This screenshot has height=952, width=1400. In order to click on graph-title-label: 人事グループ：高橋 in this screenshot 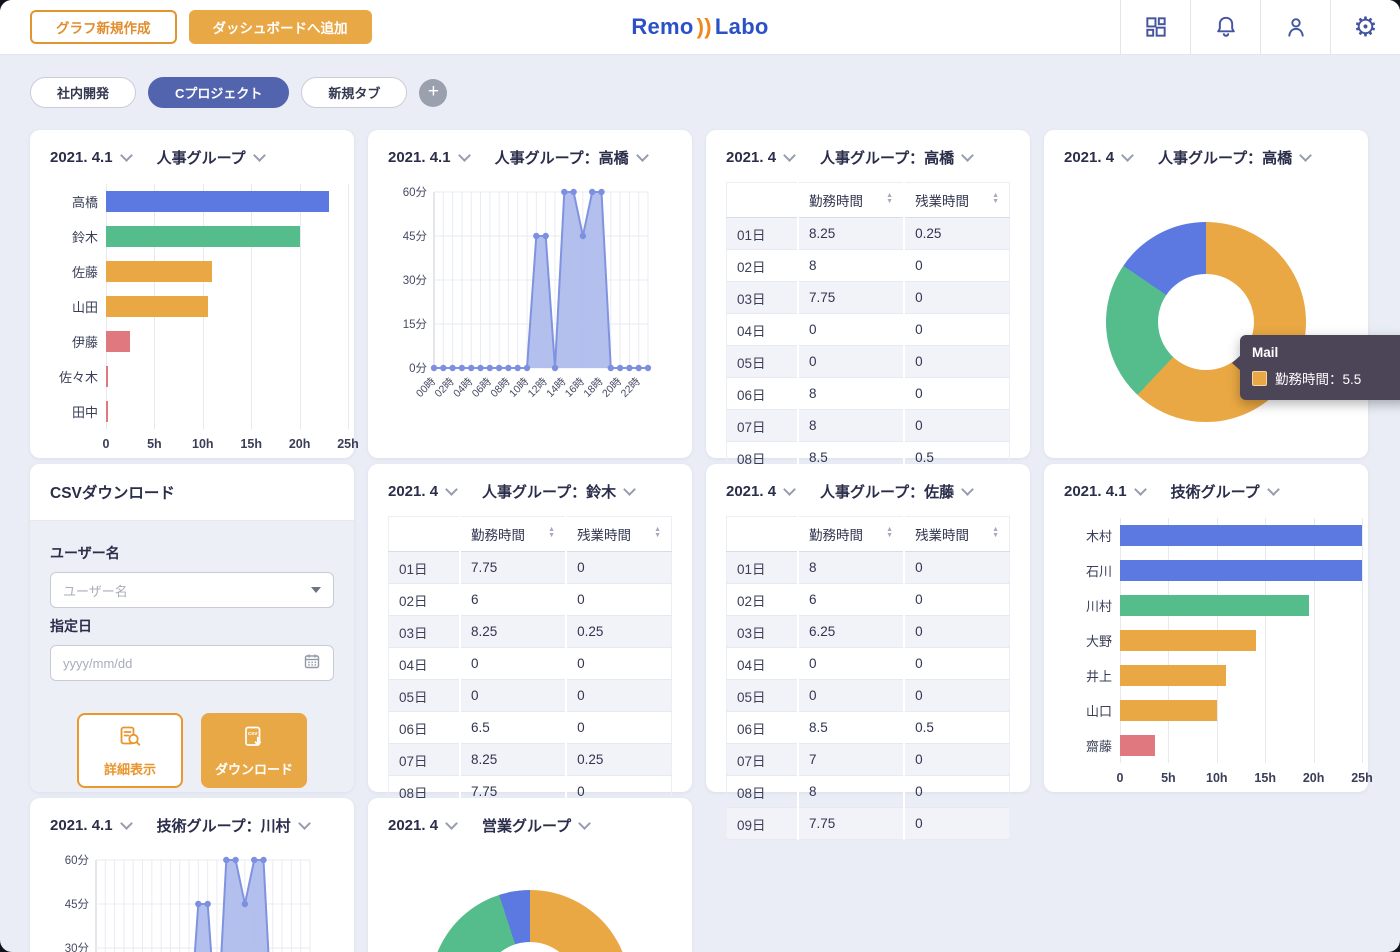, I will do `click(887, 158)`.